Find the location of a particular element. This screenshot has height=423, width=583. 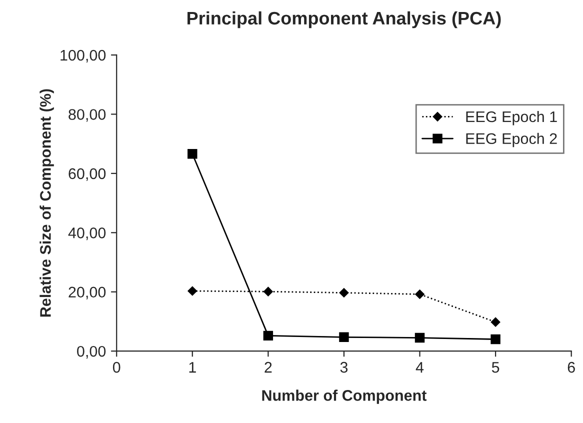

x-tick-label: 0 is located at coordinates (116, 367).